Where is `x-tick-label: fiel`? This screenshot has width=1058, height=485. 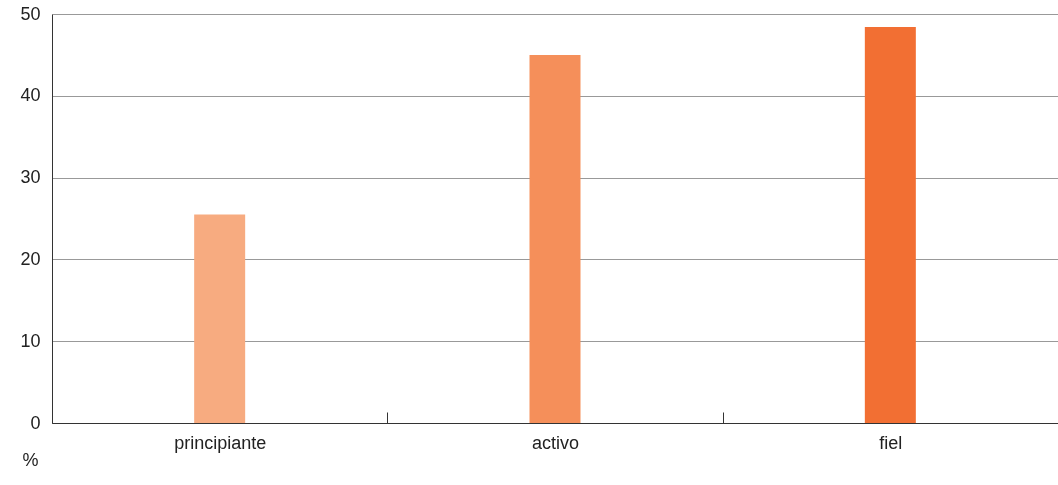 x-tick-label: fiel is located at coordinates (891, 442).